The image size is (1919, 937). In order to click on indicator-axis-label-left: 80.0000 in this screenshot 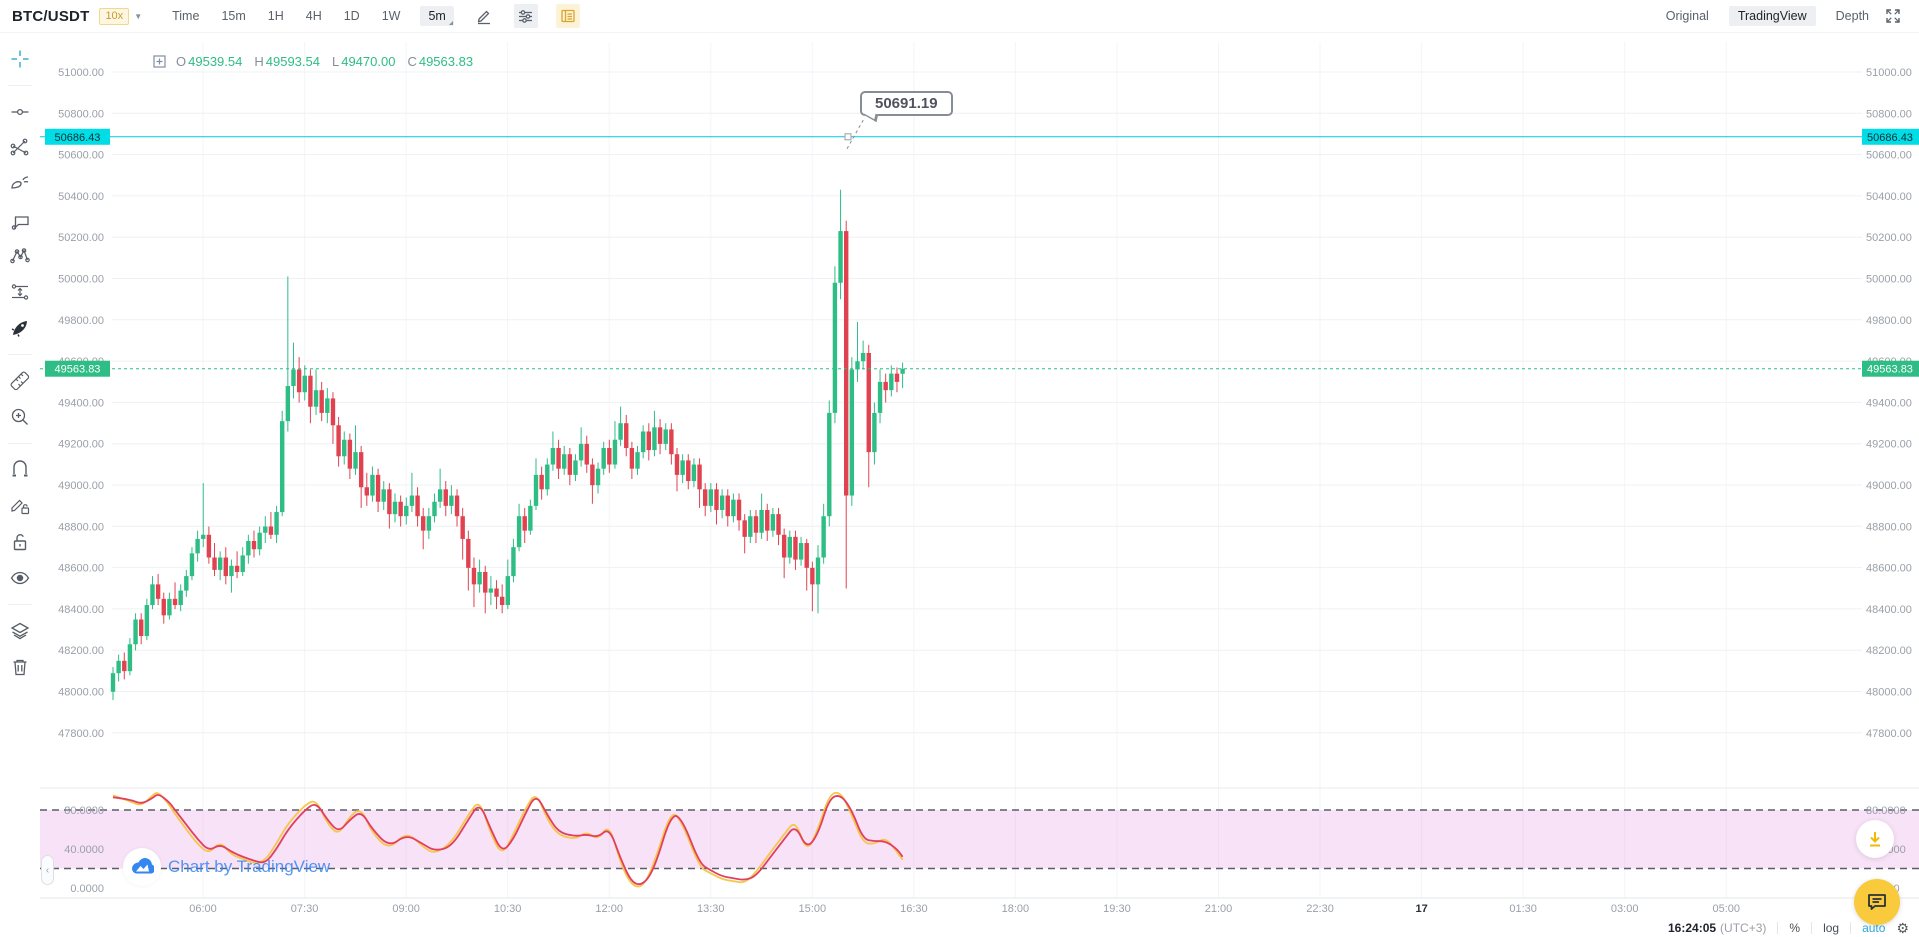, I will do `click(84, 811)`.